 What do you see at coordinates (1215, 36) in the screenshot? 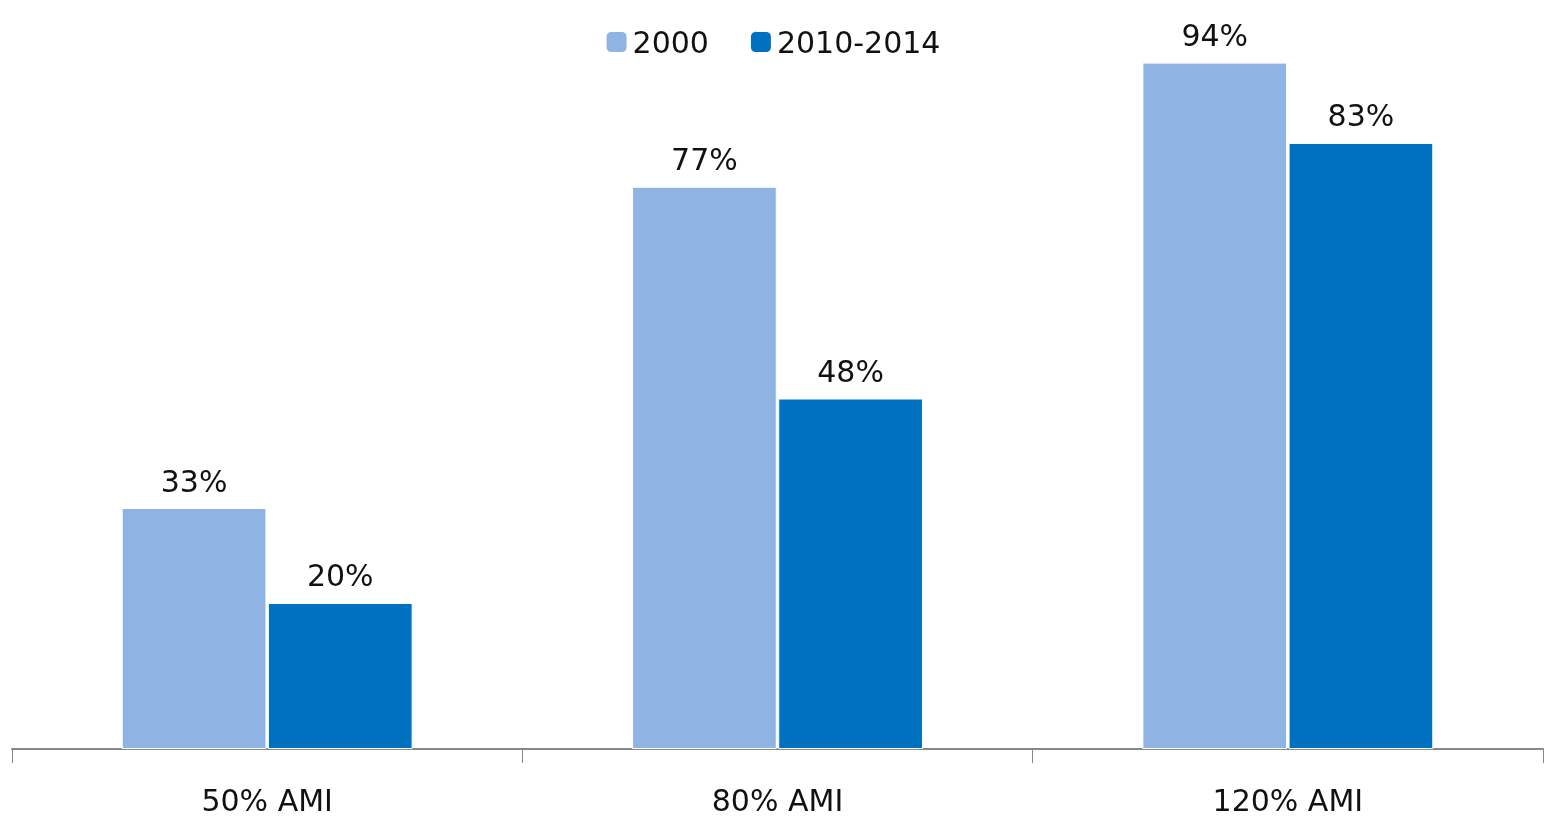
I see `data-label: 94%` at bounding box center [1215, 36].